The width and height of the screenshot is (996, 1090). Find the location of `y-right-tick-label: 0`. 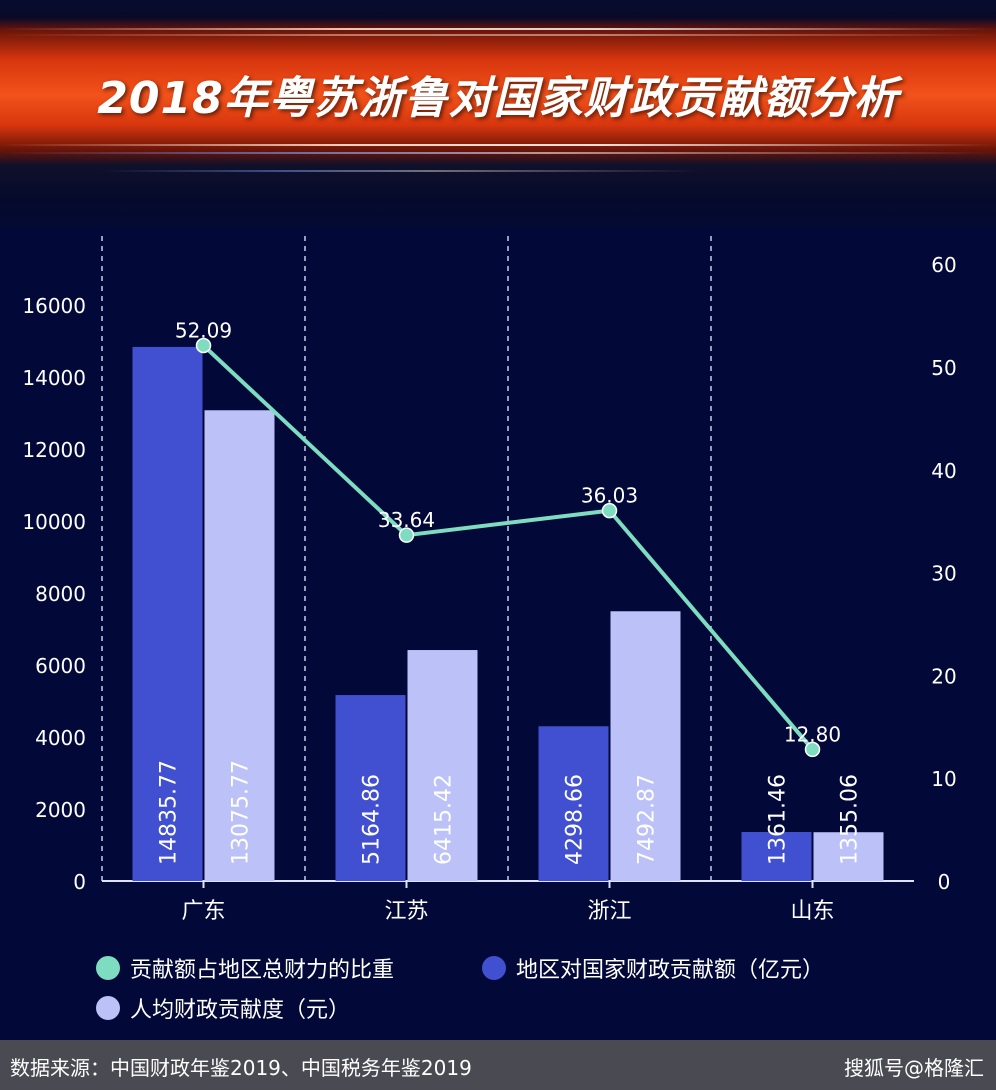

y-right-tick-label: 0 is located at coordinates (944, 882).